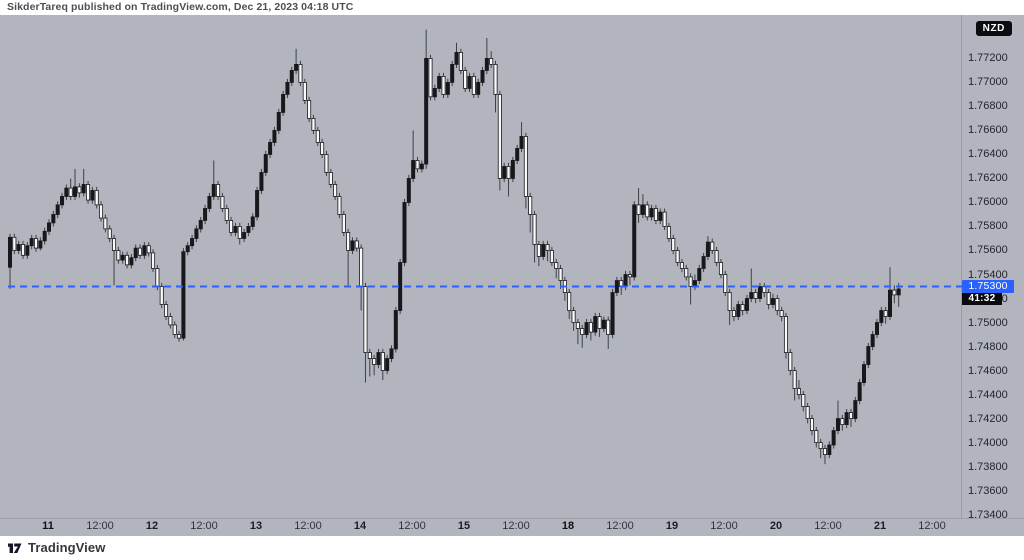 This screenshot has height=560, width=1024. What do you see at coordinates (256, 526) in the screenshot?
I see `time-tick-label: 13` at bounding box center [256, 526].